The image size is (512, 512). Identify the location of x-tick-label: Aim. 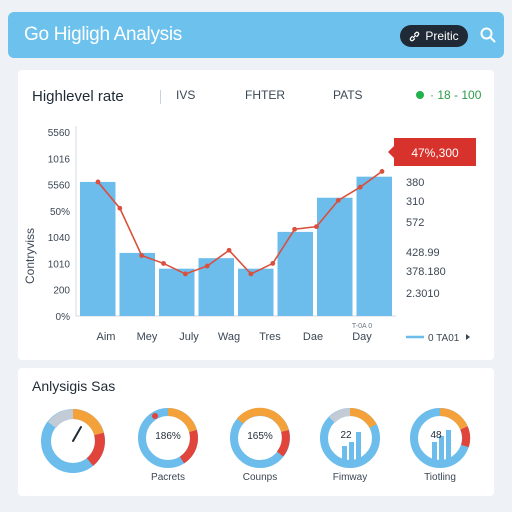
(106, 337).